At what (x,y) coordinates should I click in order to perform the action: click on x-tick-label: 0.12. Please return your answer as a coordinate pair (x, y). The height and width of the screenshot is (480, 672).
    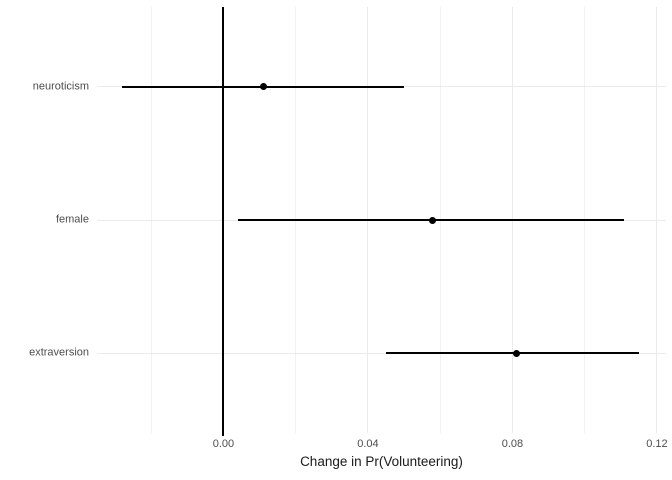
    Looking at the image, I should click on (657, 444).